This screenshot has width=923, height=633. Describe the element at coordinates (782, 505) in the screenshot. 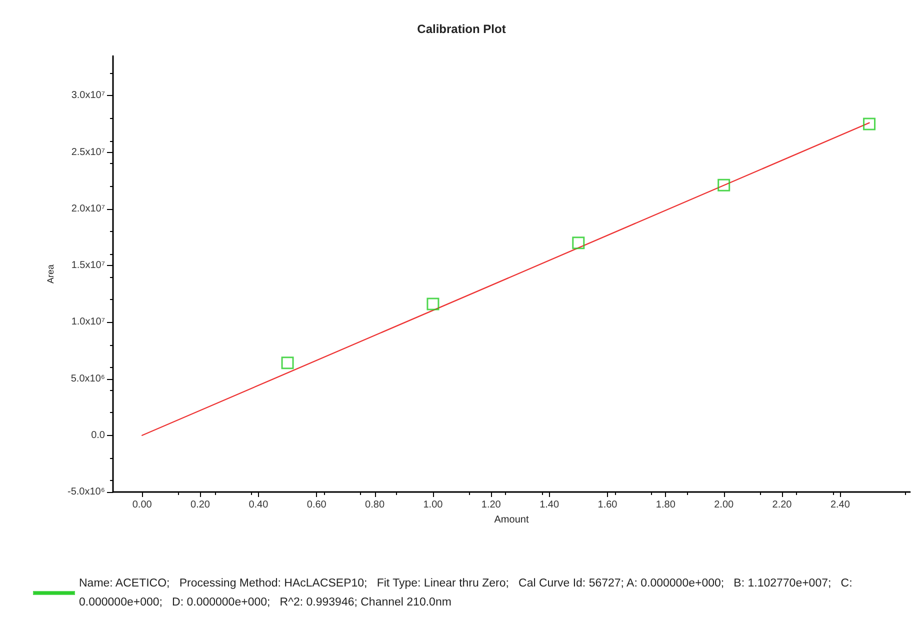

I see `x-tick-label: 2.20` at that location.